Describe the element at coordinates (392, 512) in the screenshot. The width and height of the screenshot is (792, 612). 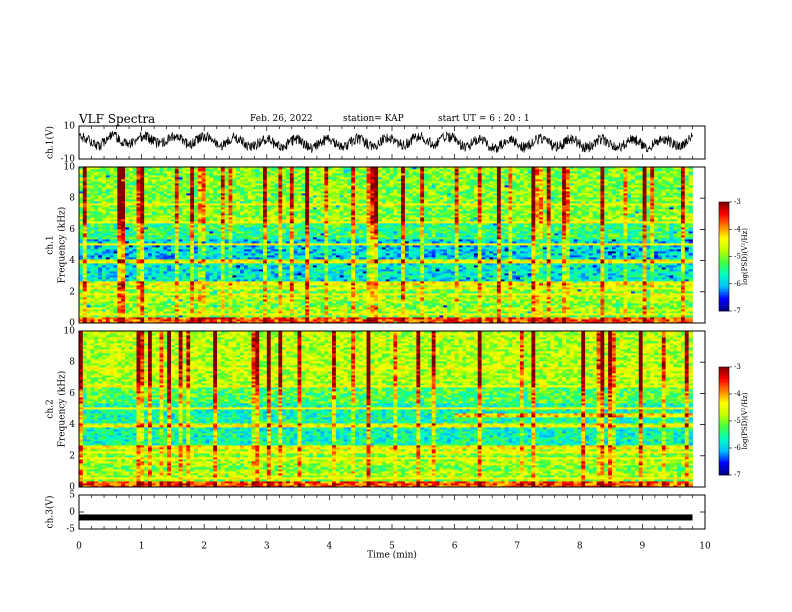
I see `panel-waveform-ch3` at that location.